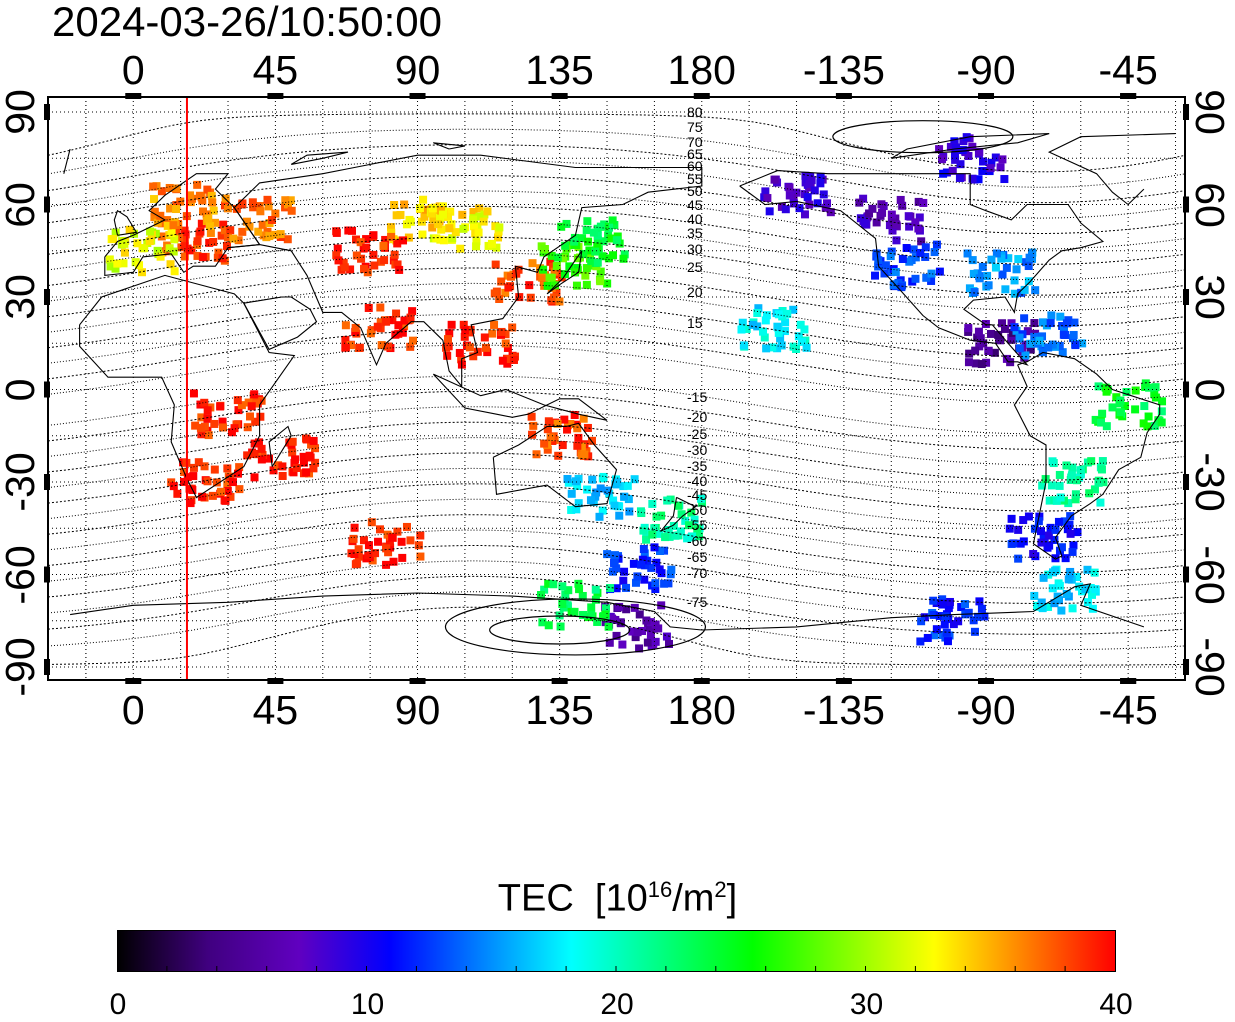 The image size is (1235, 1022). Describe the element at coordinates (1043, 537) in the screenshot. I see `tec-cluster-patagonia` at that location.